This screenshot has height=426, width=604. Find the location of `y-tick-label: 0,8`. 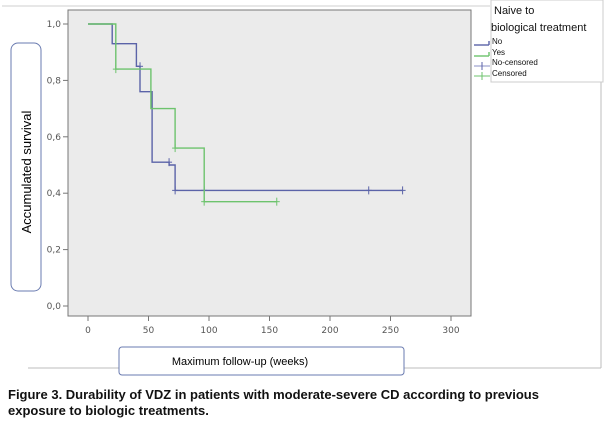

y-tick-label: 0,8 is located at coordinates (54, 81).